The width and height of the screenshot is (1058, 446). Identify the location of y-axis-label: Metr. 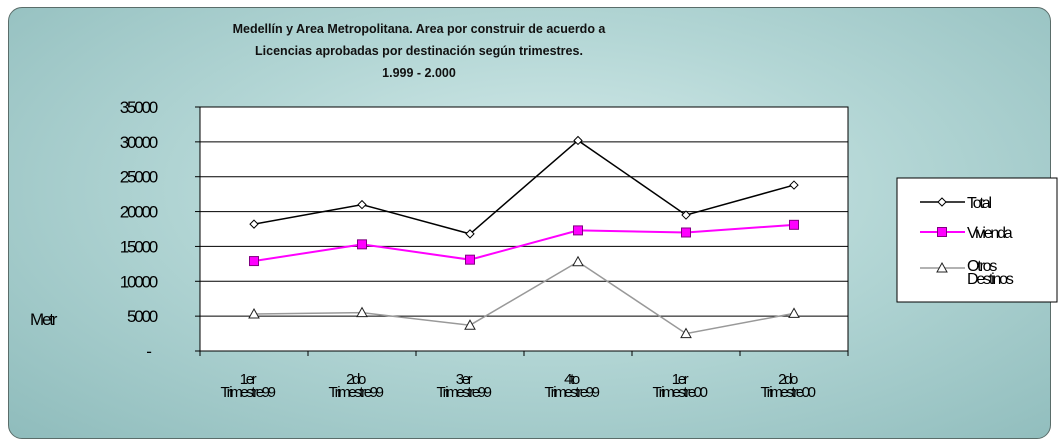
(44, 319).